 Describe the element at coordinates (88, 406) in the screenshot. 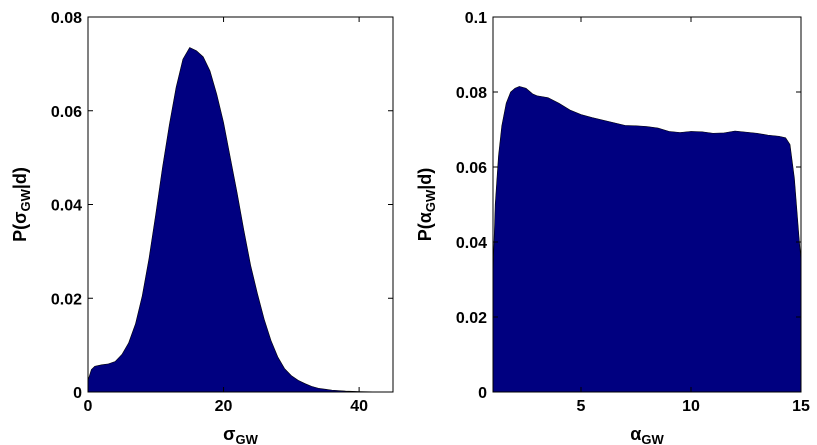

I see `x-tick-label: 0` at that location.